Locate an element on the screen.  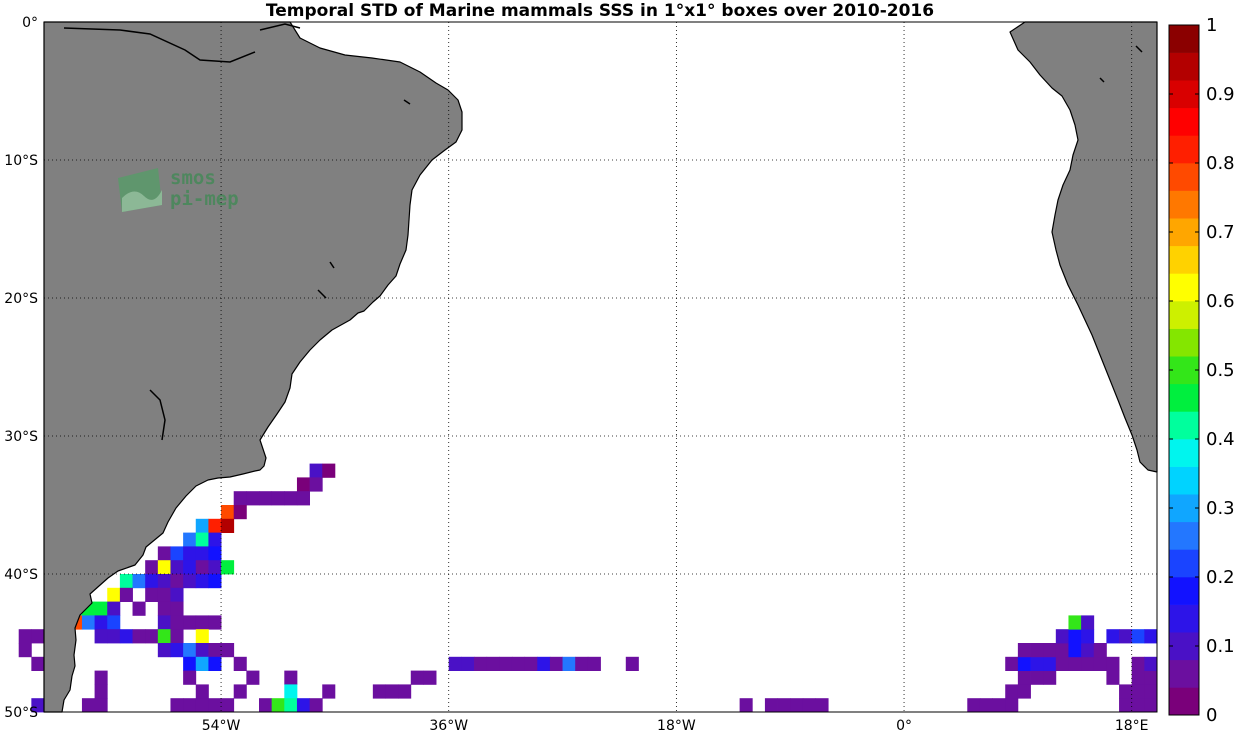
colorbar-tick-label: 0.4 is located at coordinates (1220, 439).